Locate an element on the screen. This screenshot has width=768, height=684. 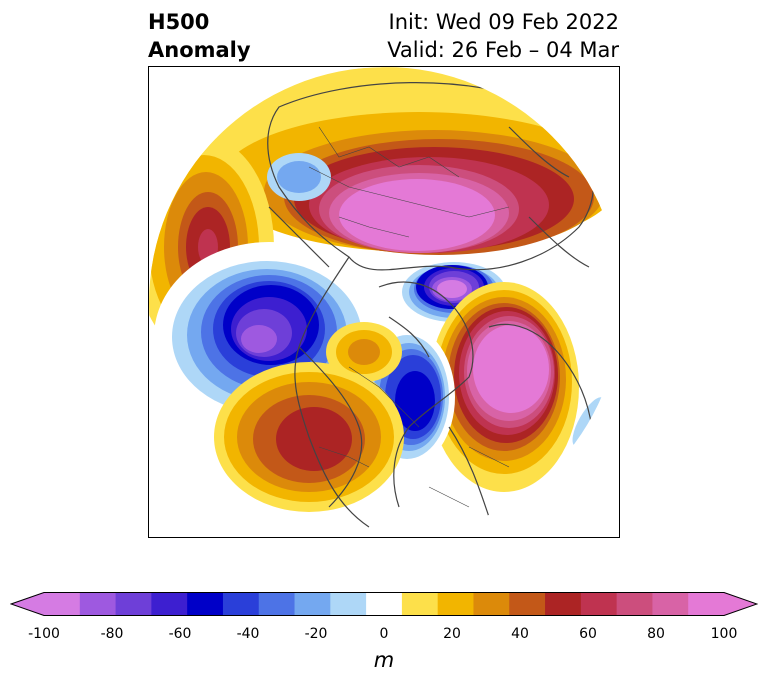
colorbar-tick-label: -60 is located at coordinates (180, 634).